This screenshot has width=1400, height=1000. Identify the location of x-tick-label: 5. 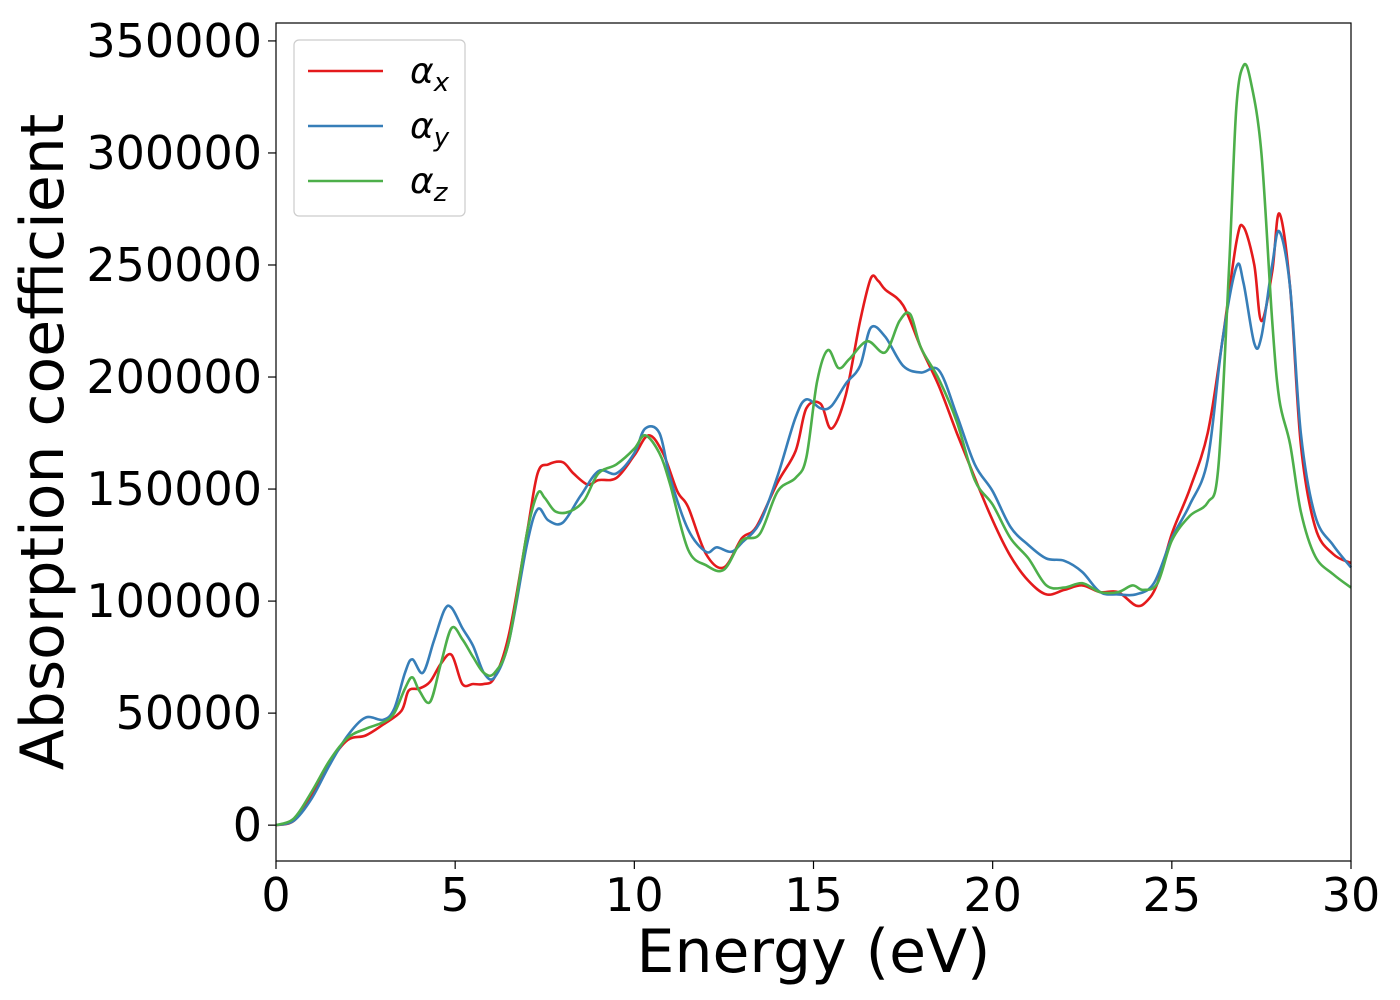
(455, 895).